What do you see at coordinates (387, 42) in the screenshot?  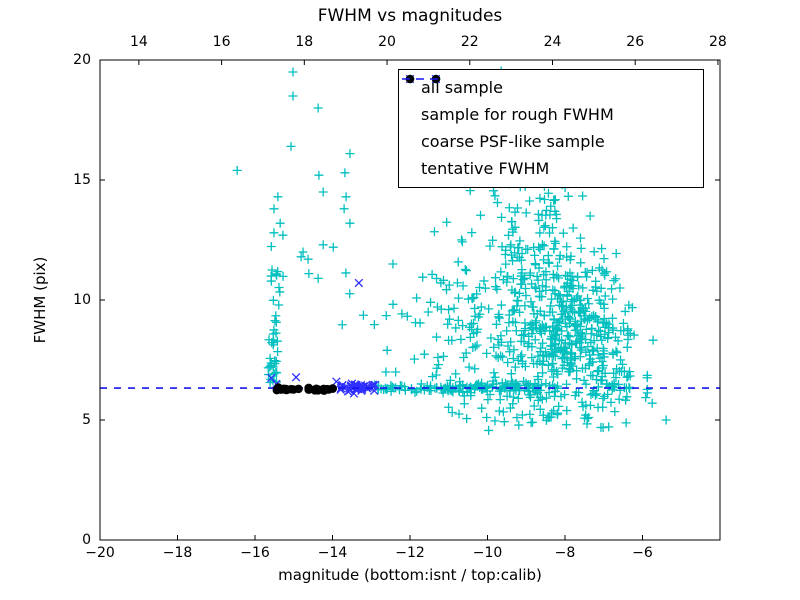 I see `top-tick-label: 20` at bounding box center [387, 42].